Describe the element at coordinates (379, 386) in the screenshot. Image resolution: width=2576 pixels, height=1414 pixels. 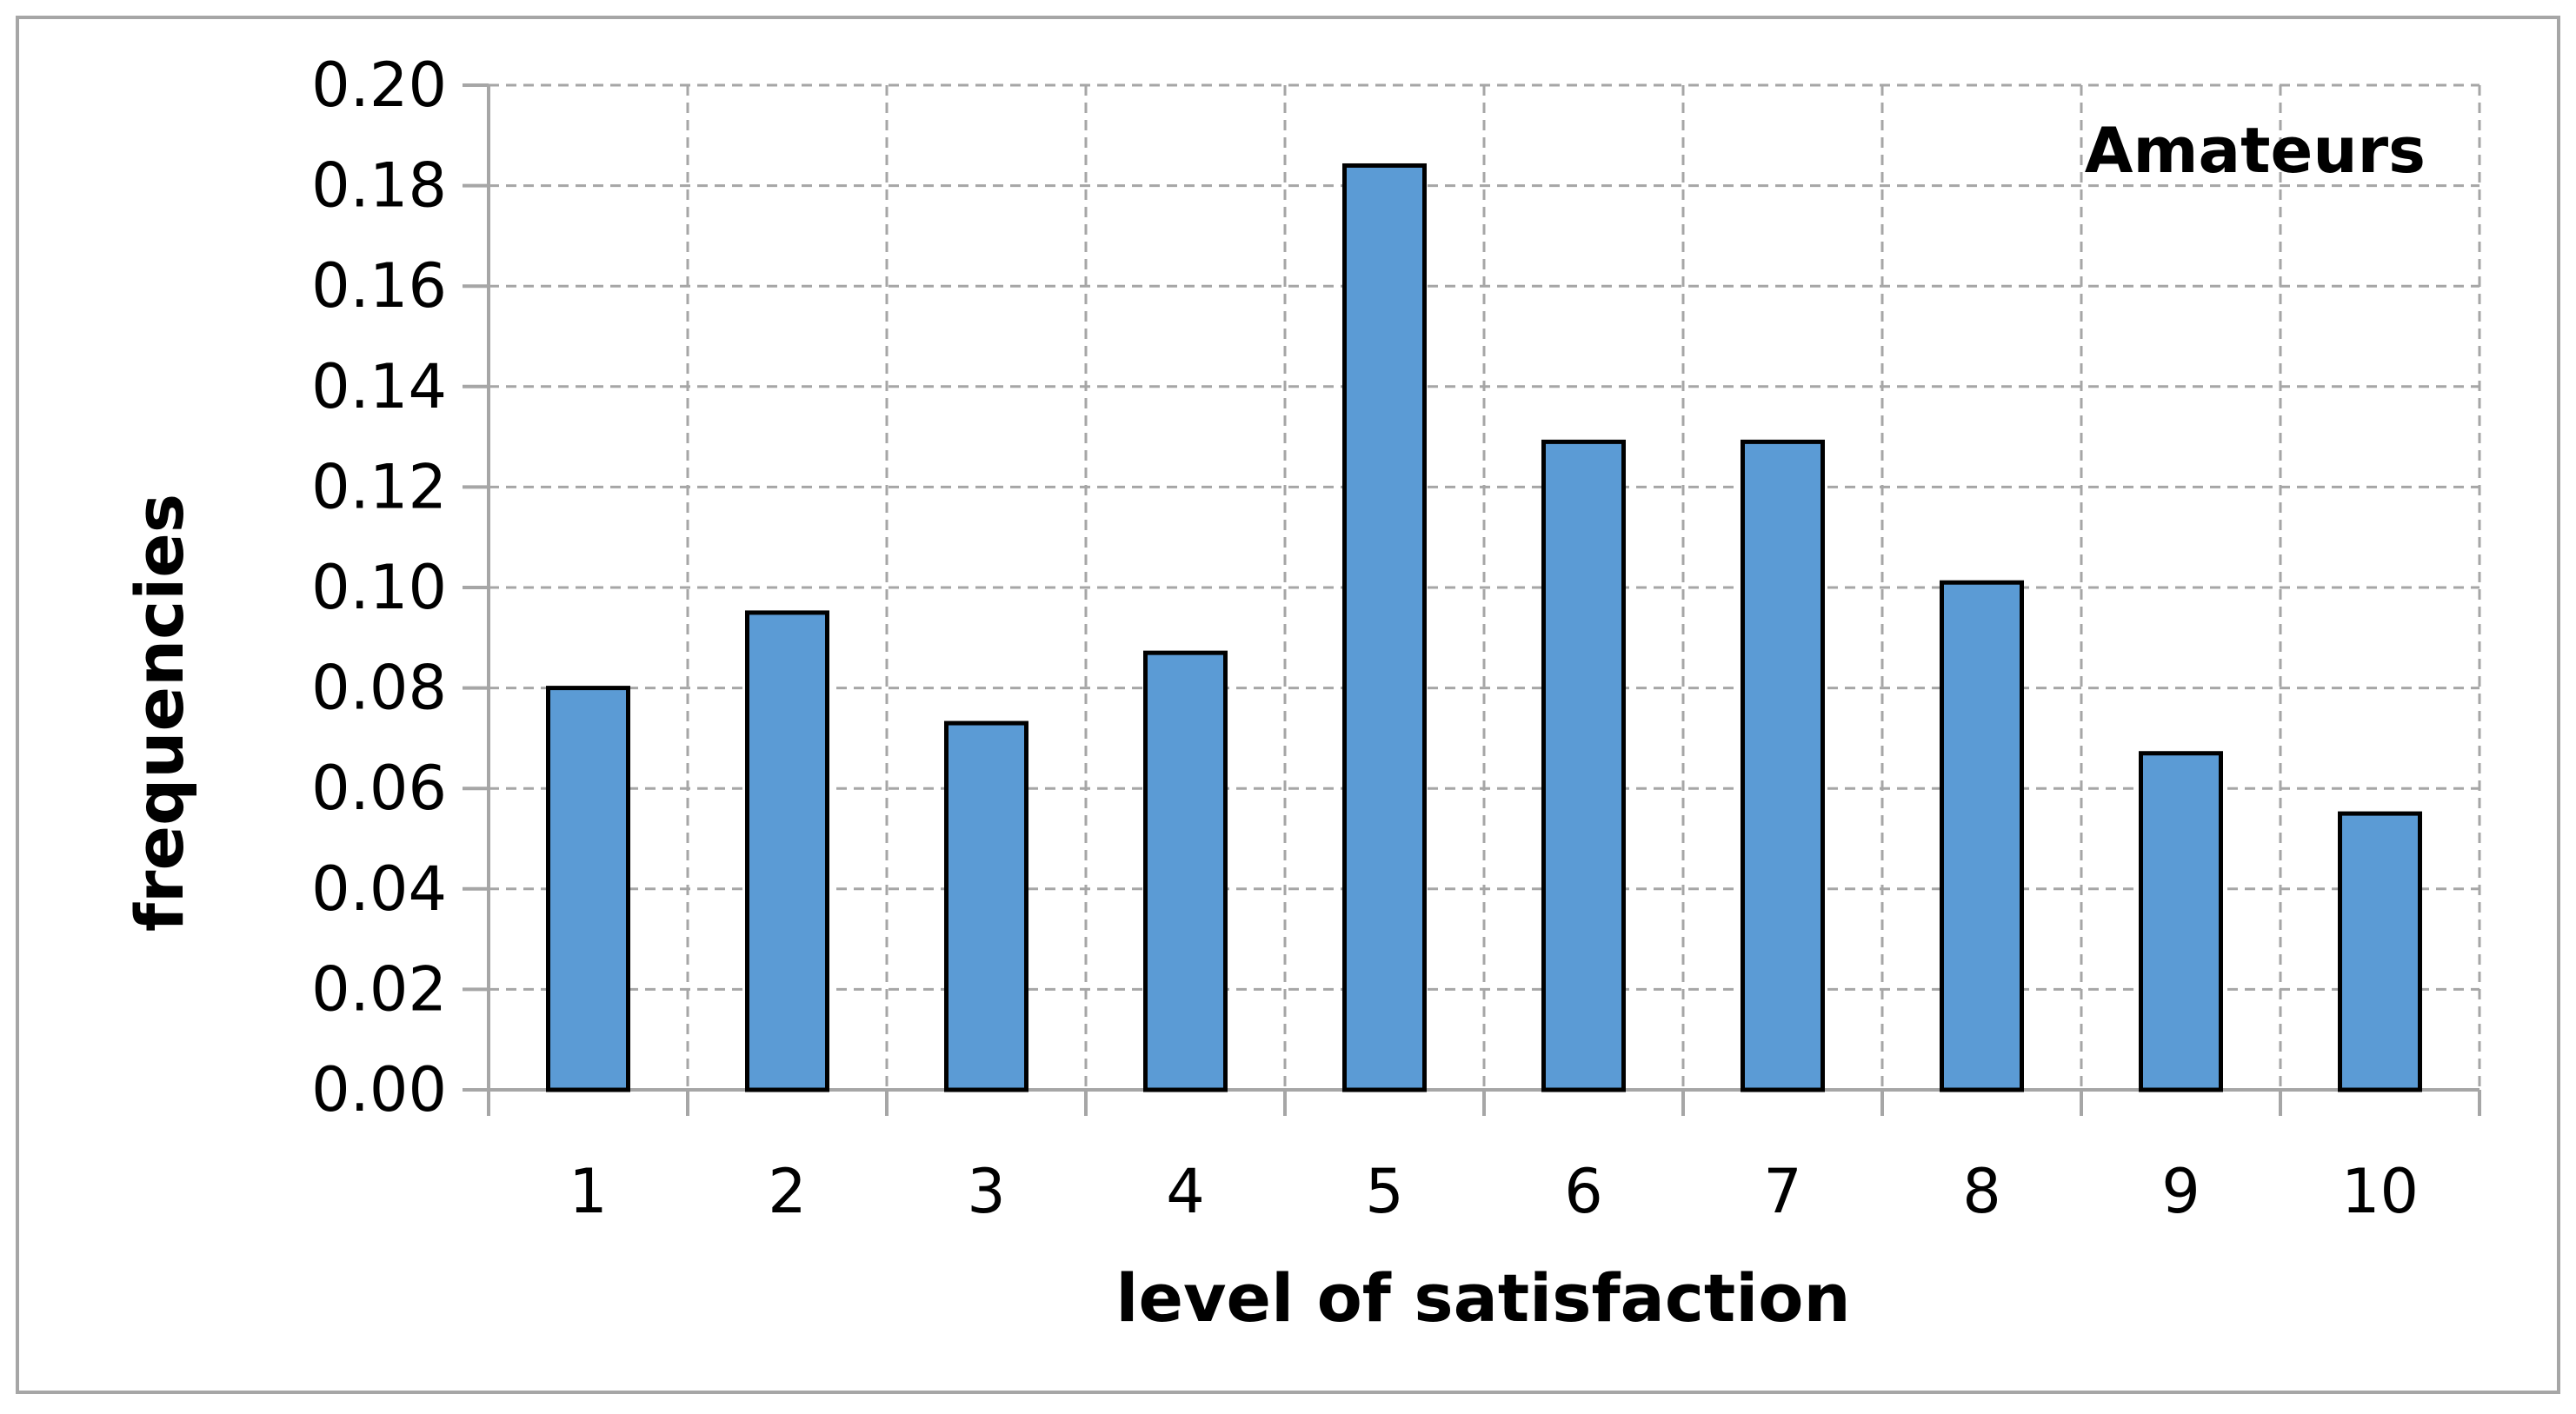
I see `y-tick-label: 0.14` at that location.